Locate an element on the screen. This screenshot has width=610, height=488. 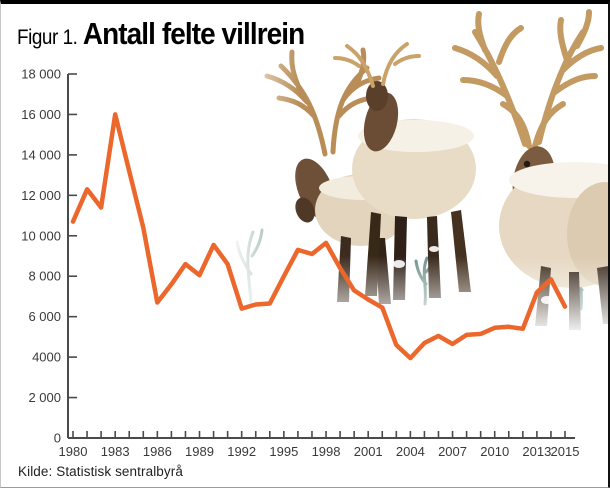
y-tick-label: 8 000 is located at coordinates (44, 276).